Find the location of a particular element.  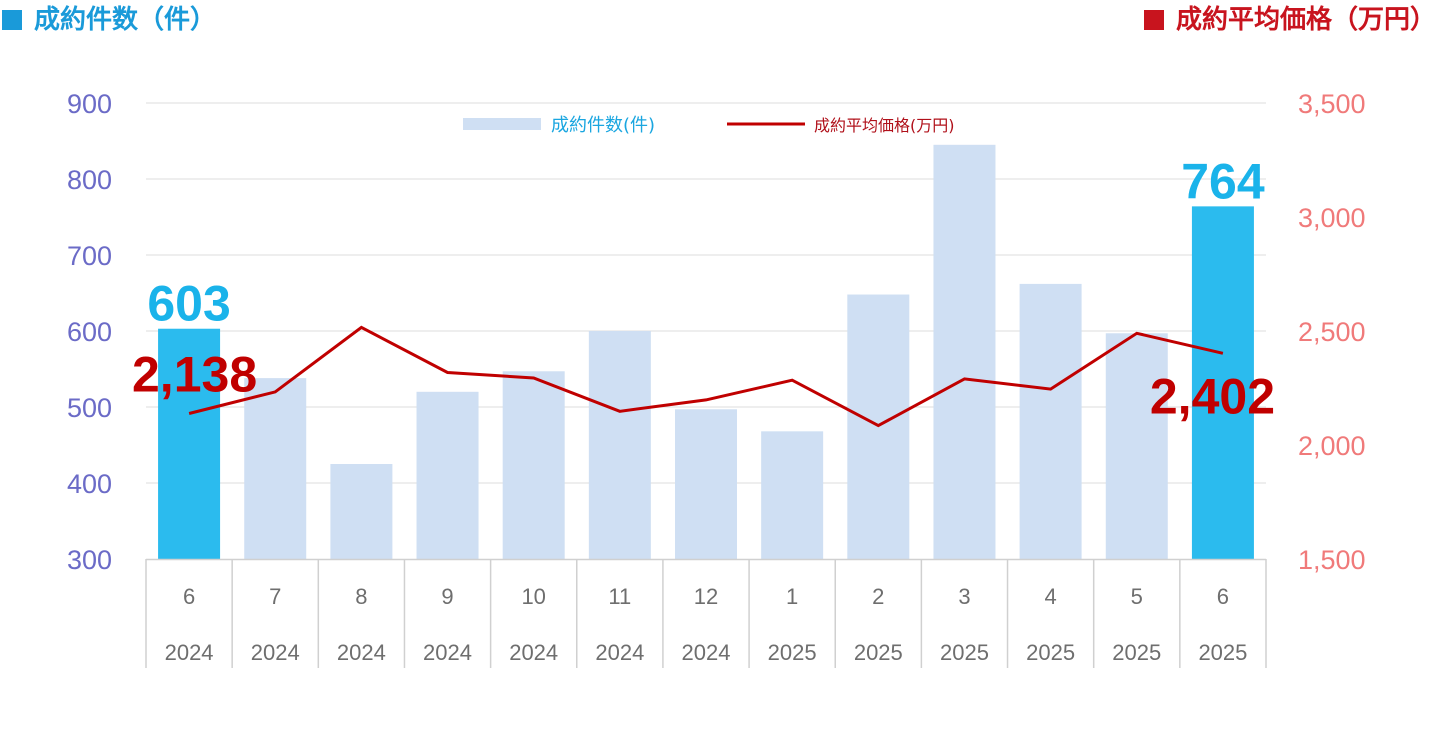

line-data-label: 2,402 is located at coordinates (1212, 396).